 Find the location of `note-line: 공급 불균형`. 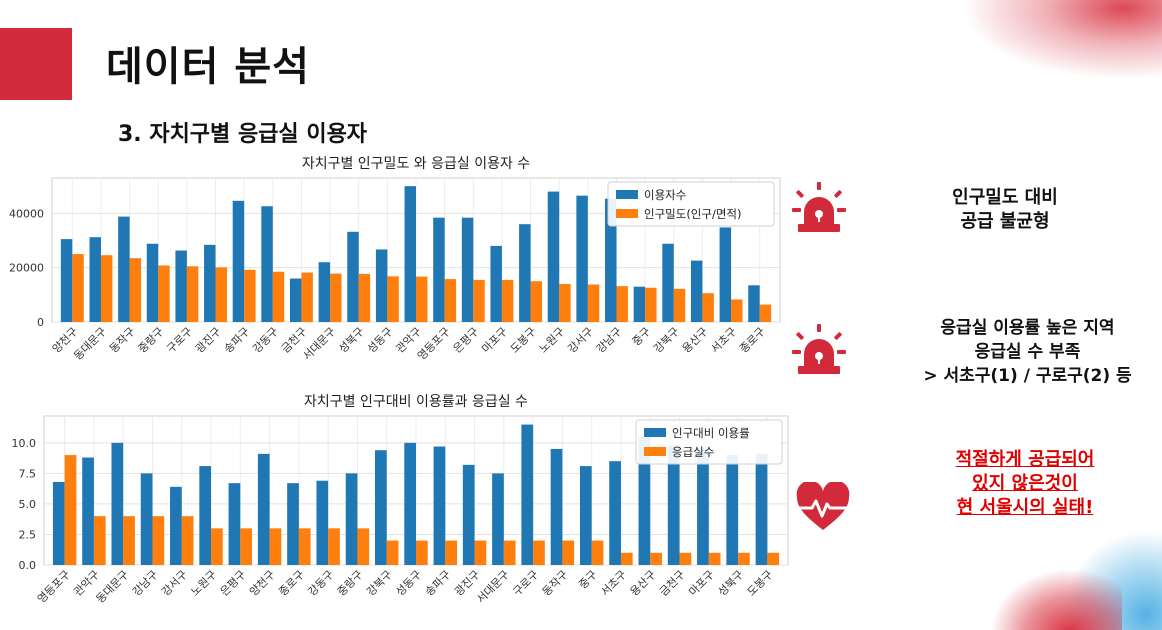

note-line: 공급 불균형 is located at coordinates (1005, 221).